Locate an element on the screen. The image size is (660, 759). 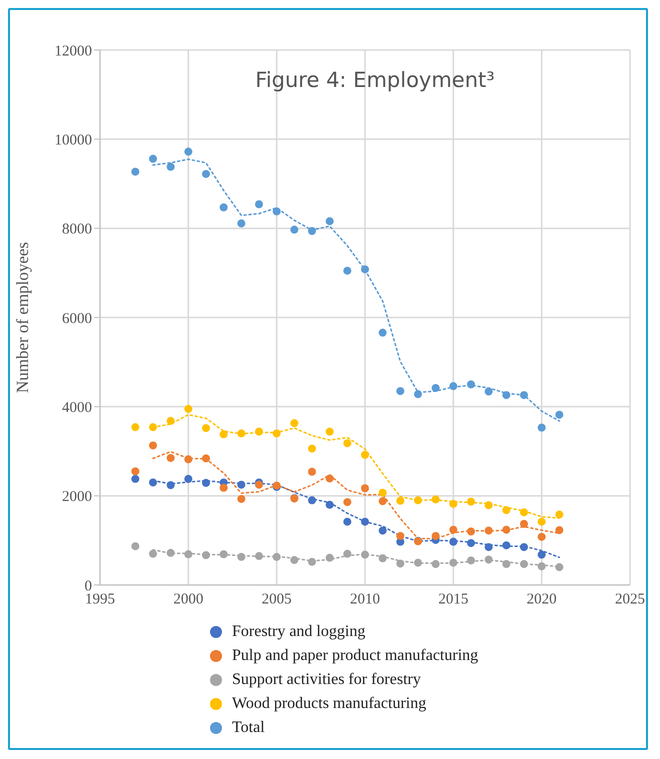
y-tick-label: 8000 is located at coordinates (77, 230).